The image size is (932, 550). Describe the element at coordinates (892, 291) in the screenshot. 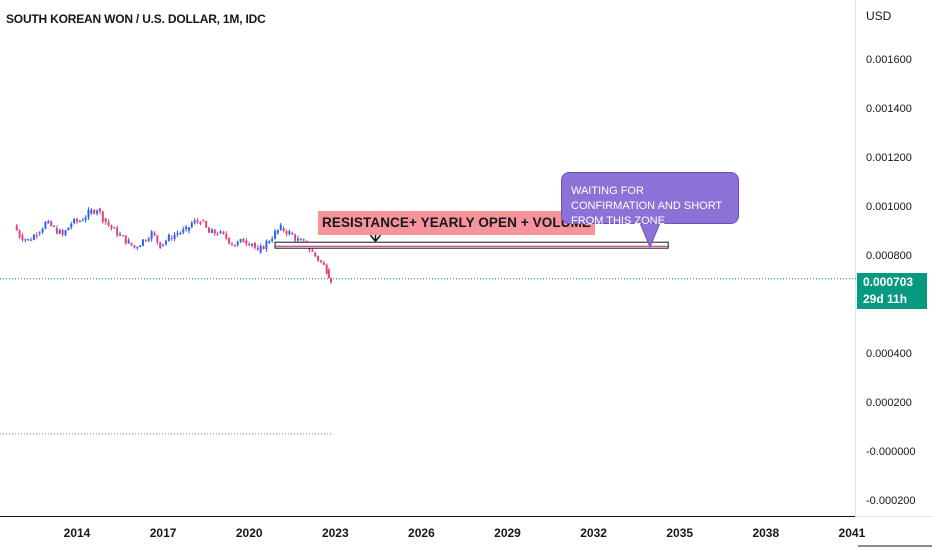

I see `last-price-tag: 0.000703 29d 11h` at that location.